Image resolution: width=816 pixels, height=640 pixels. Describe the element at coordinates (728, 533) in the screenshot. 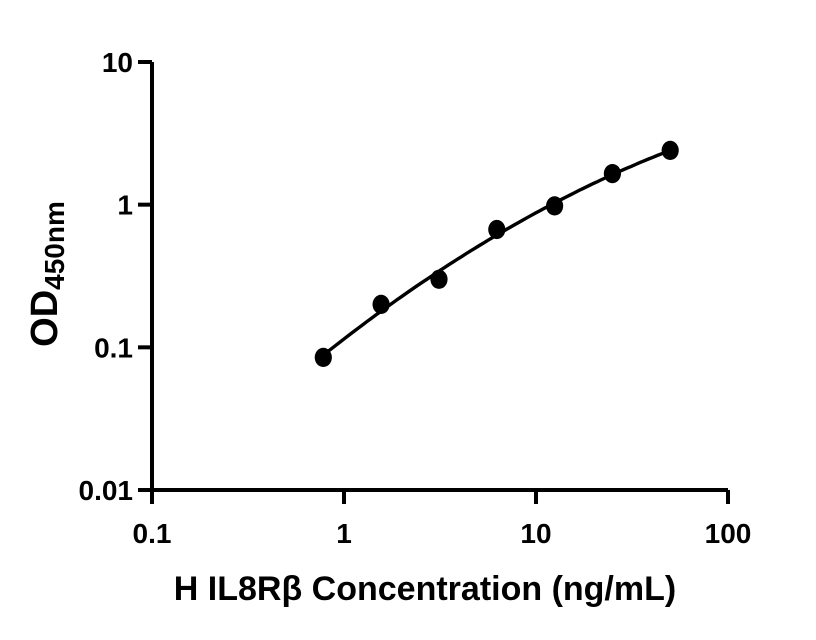

I see `x-tick-label: 100` at that location.